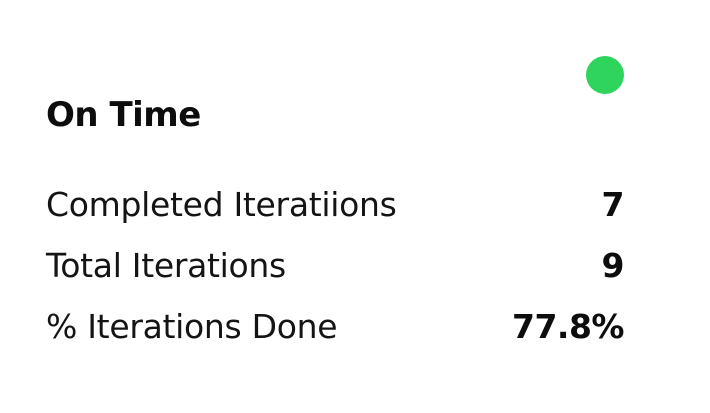  I want to click on status-indicator-dot-icon, so click(605, 75).